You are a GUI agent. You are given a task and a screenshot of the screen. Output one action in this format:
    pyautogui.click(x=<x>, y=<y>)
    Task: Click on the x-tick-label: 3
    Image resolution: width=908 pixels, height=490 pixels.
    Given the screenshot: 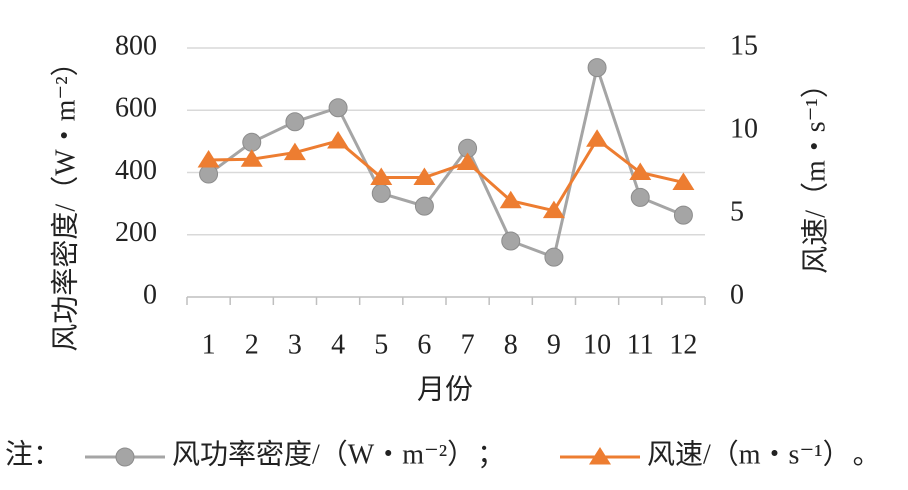 What is the action you would take?
    pyautogui.click(x=295, y=344)
    